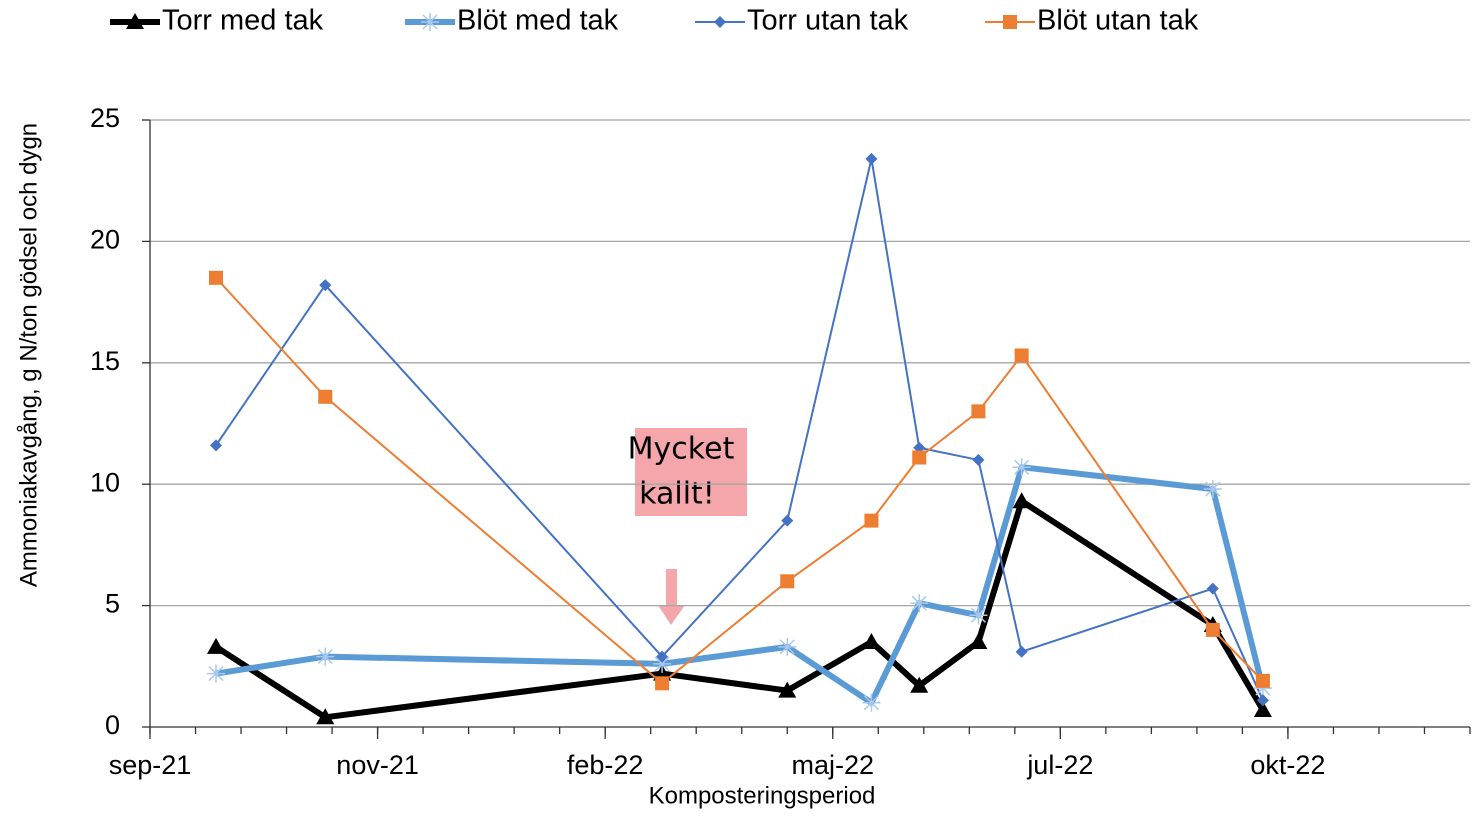 The image size is (1476, 838). I want to click on y-tick-label: 0, so click(112, 725).